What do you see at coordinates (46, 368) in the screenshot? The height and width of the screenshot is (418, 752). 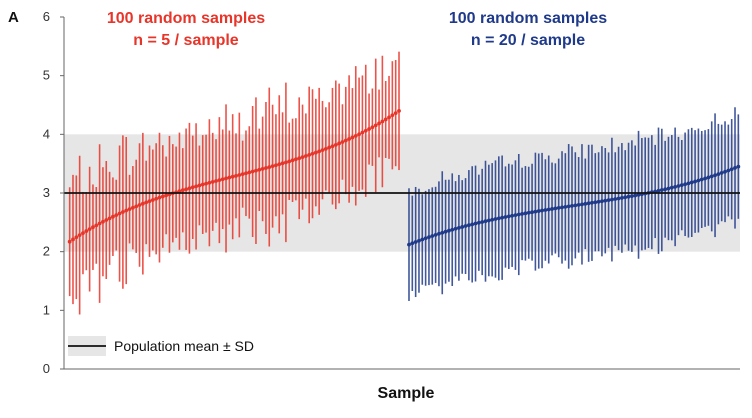 I see `y-tick-label: 0` at bounding box center [46, 368].